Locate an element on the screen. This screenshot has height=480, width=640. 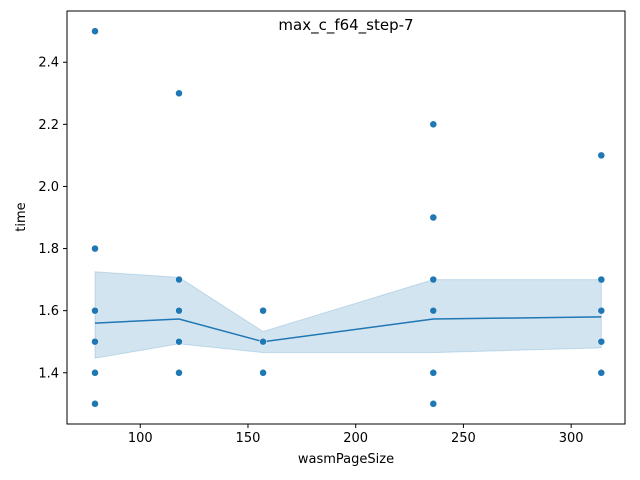
x-axis-ticks: 100 150 200 250 300 is located at coordinates (356, 435).